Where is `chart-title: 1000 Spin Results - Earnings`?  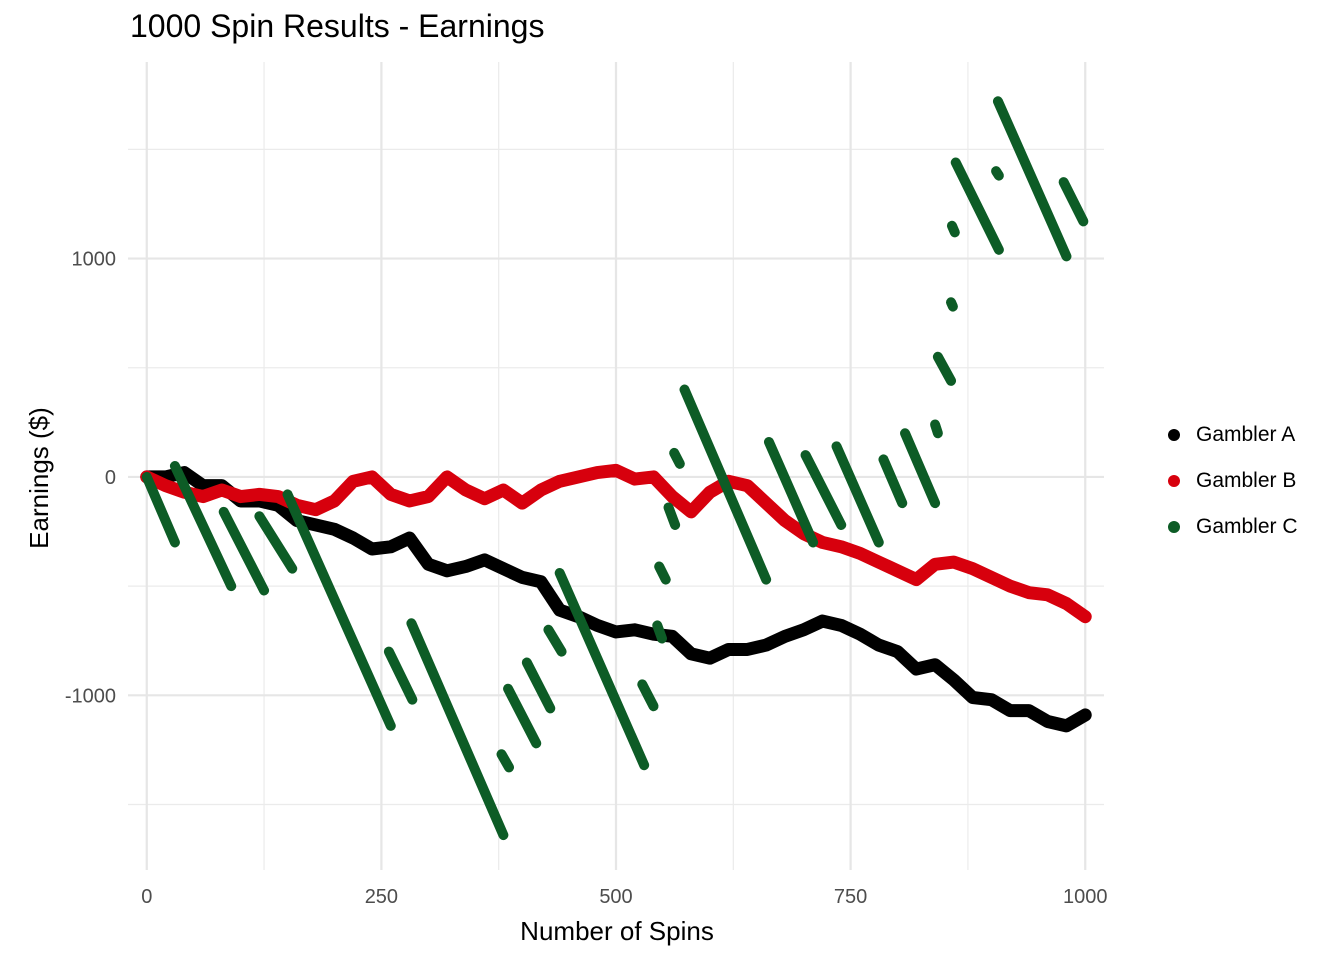
chart-title: 1000 Spin Results - Earnings is located at coordinates (337, 26).